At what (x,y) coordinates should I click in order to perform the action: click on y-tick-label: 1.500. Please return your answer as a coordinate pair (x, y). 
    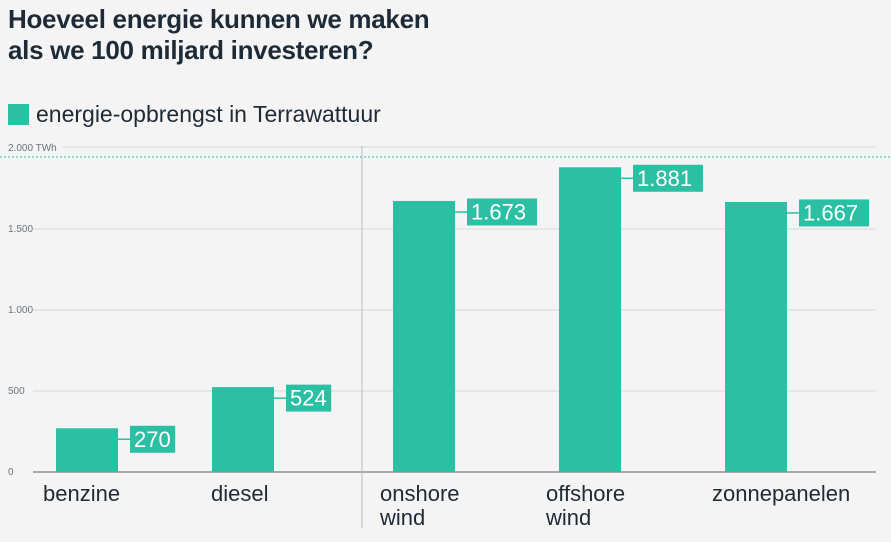
    Looking at the image, I should click on (20, 229).